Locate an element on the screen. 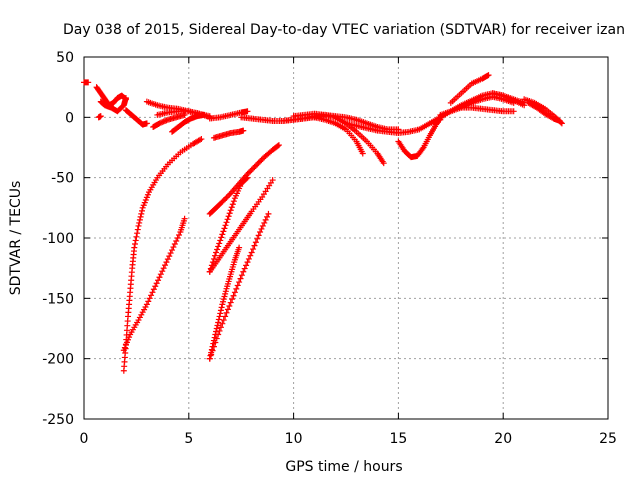 The height and width of the screenshot is (480, 640). series-arc-p is located at coordinates (241, 226).